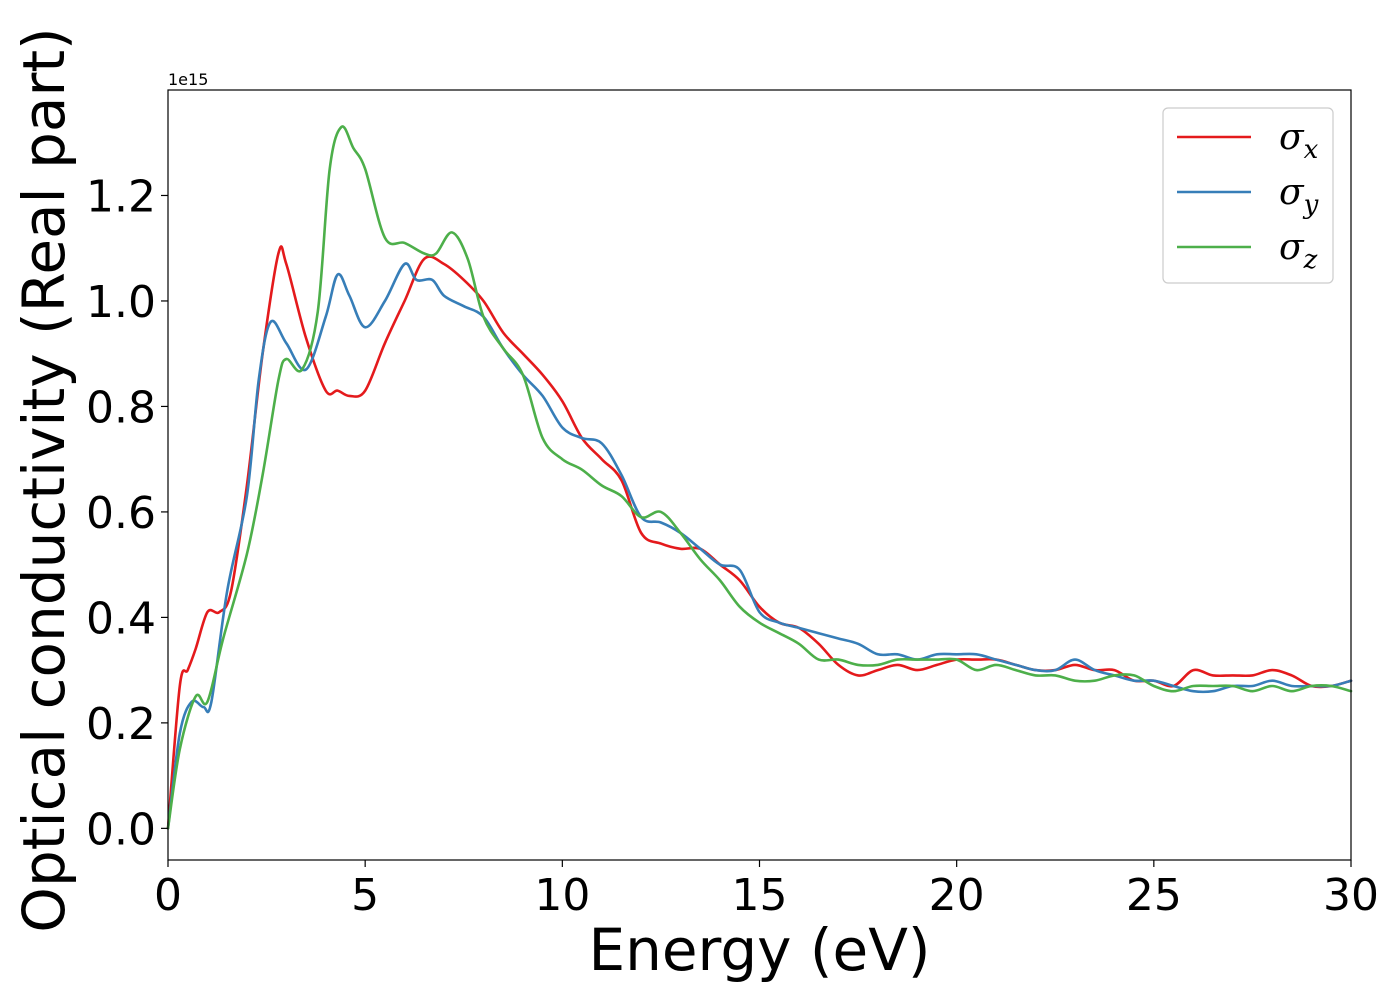 The height and width of the screenshot is (1000, 1400). Describe the element at coordinates (1248, 195) in the screenshot. I see `legend-frame` at that location.